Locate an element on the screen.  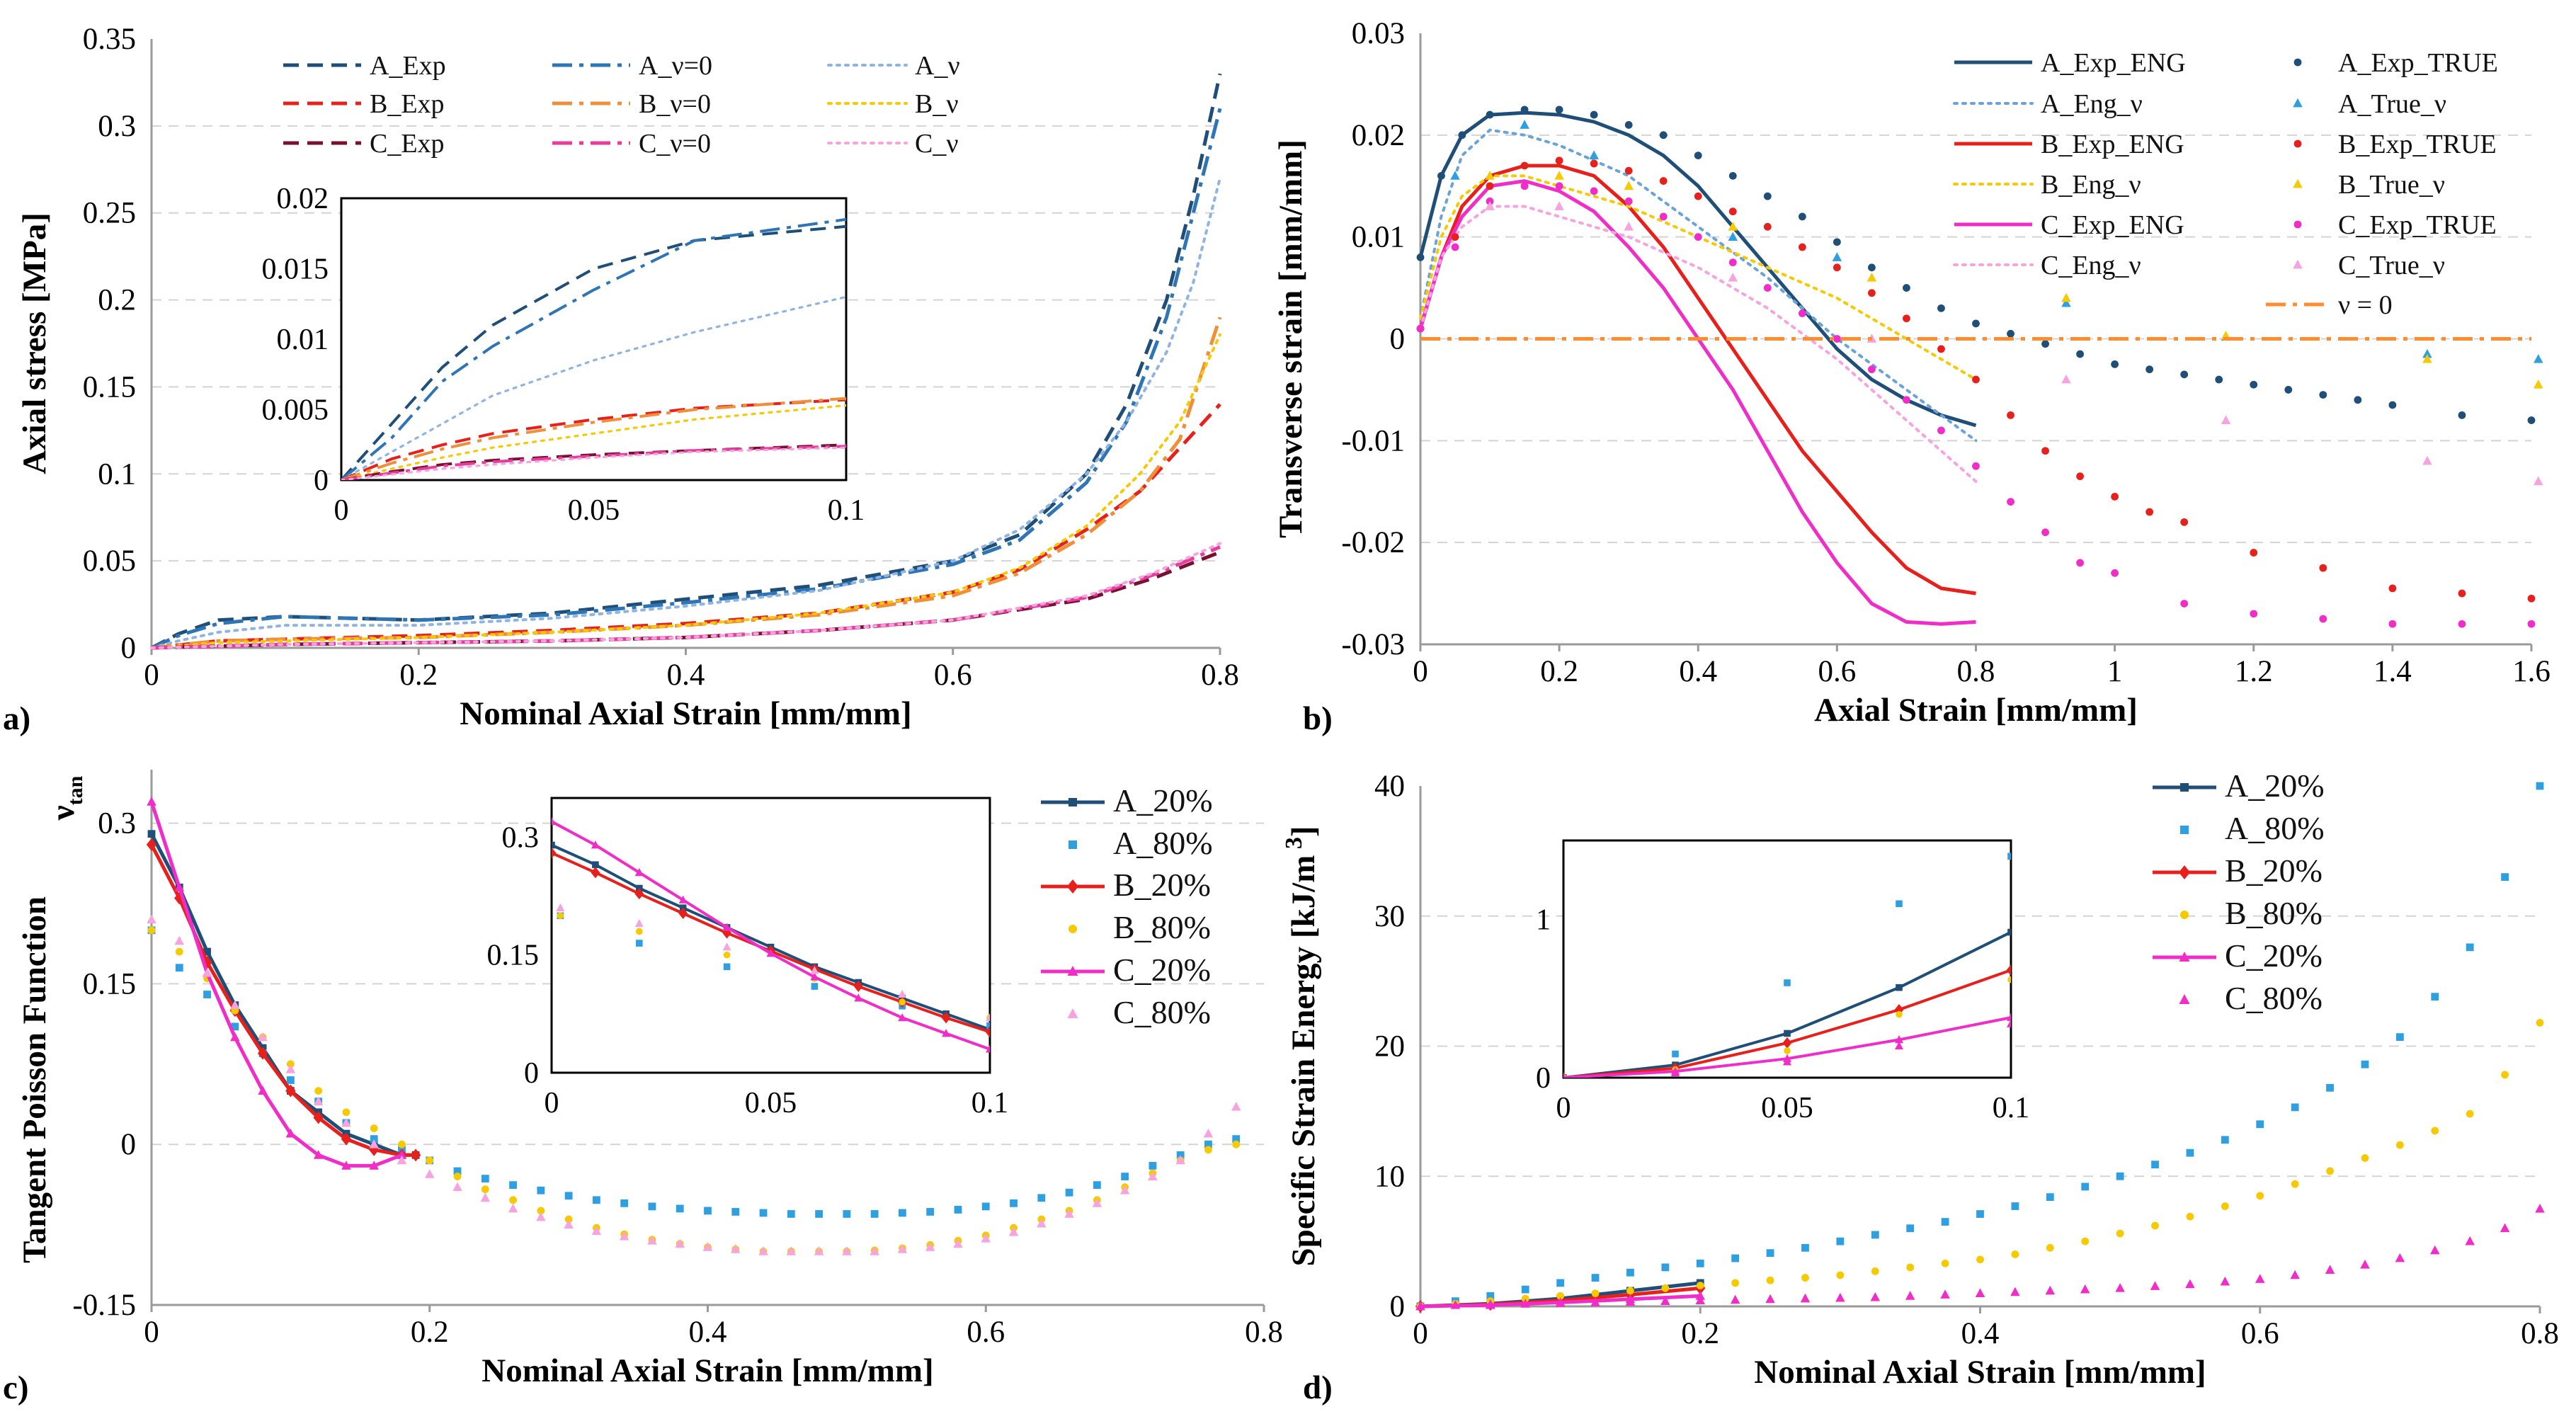
panel-label: a) is located at coordinates (17, 719).